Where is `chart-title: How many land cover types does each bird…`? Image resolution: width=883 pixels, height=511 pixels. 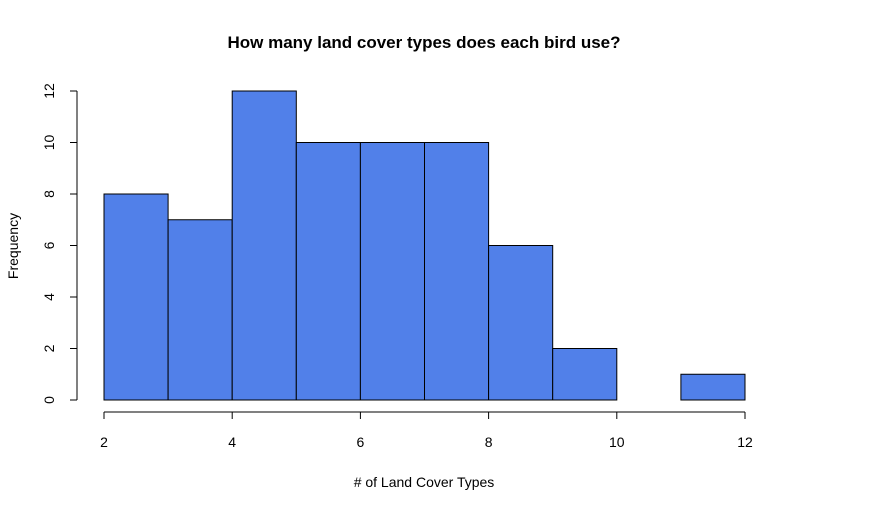
chart-title: How many land cover types does each bird… is located at coordinates (423, 42).